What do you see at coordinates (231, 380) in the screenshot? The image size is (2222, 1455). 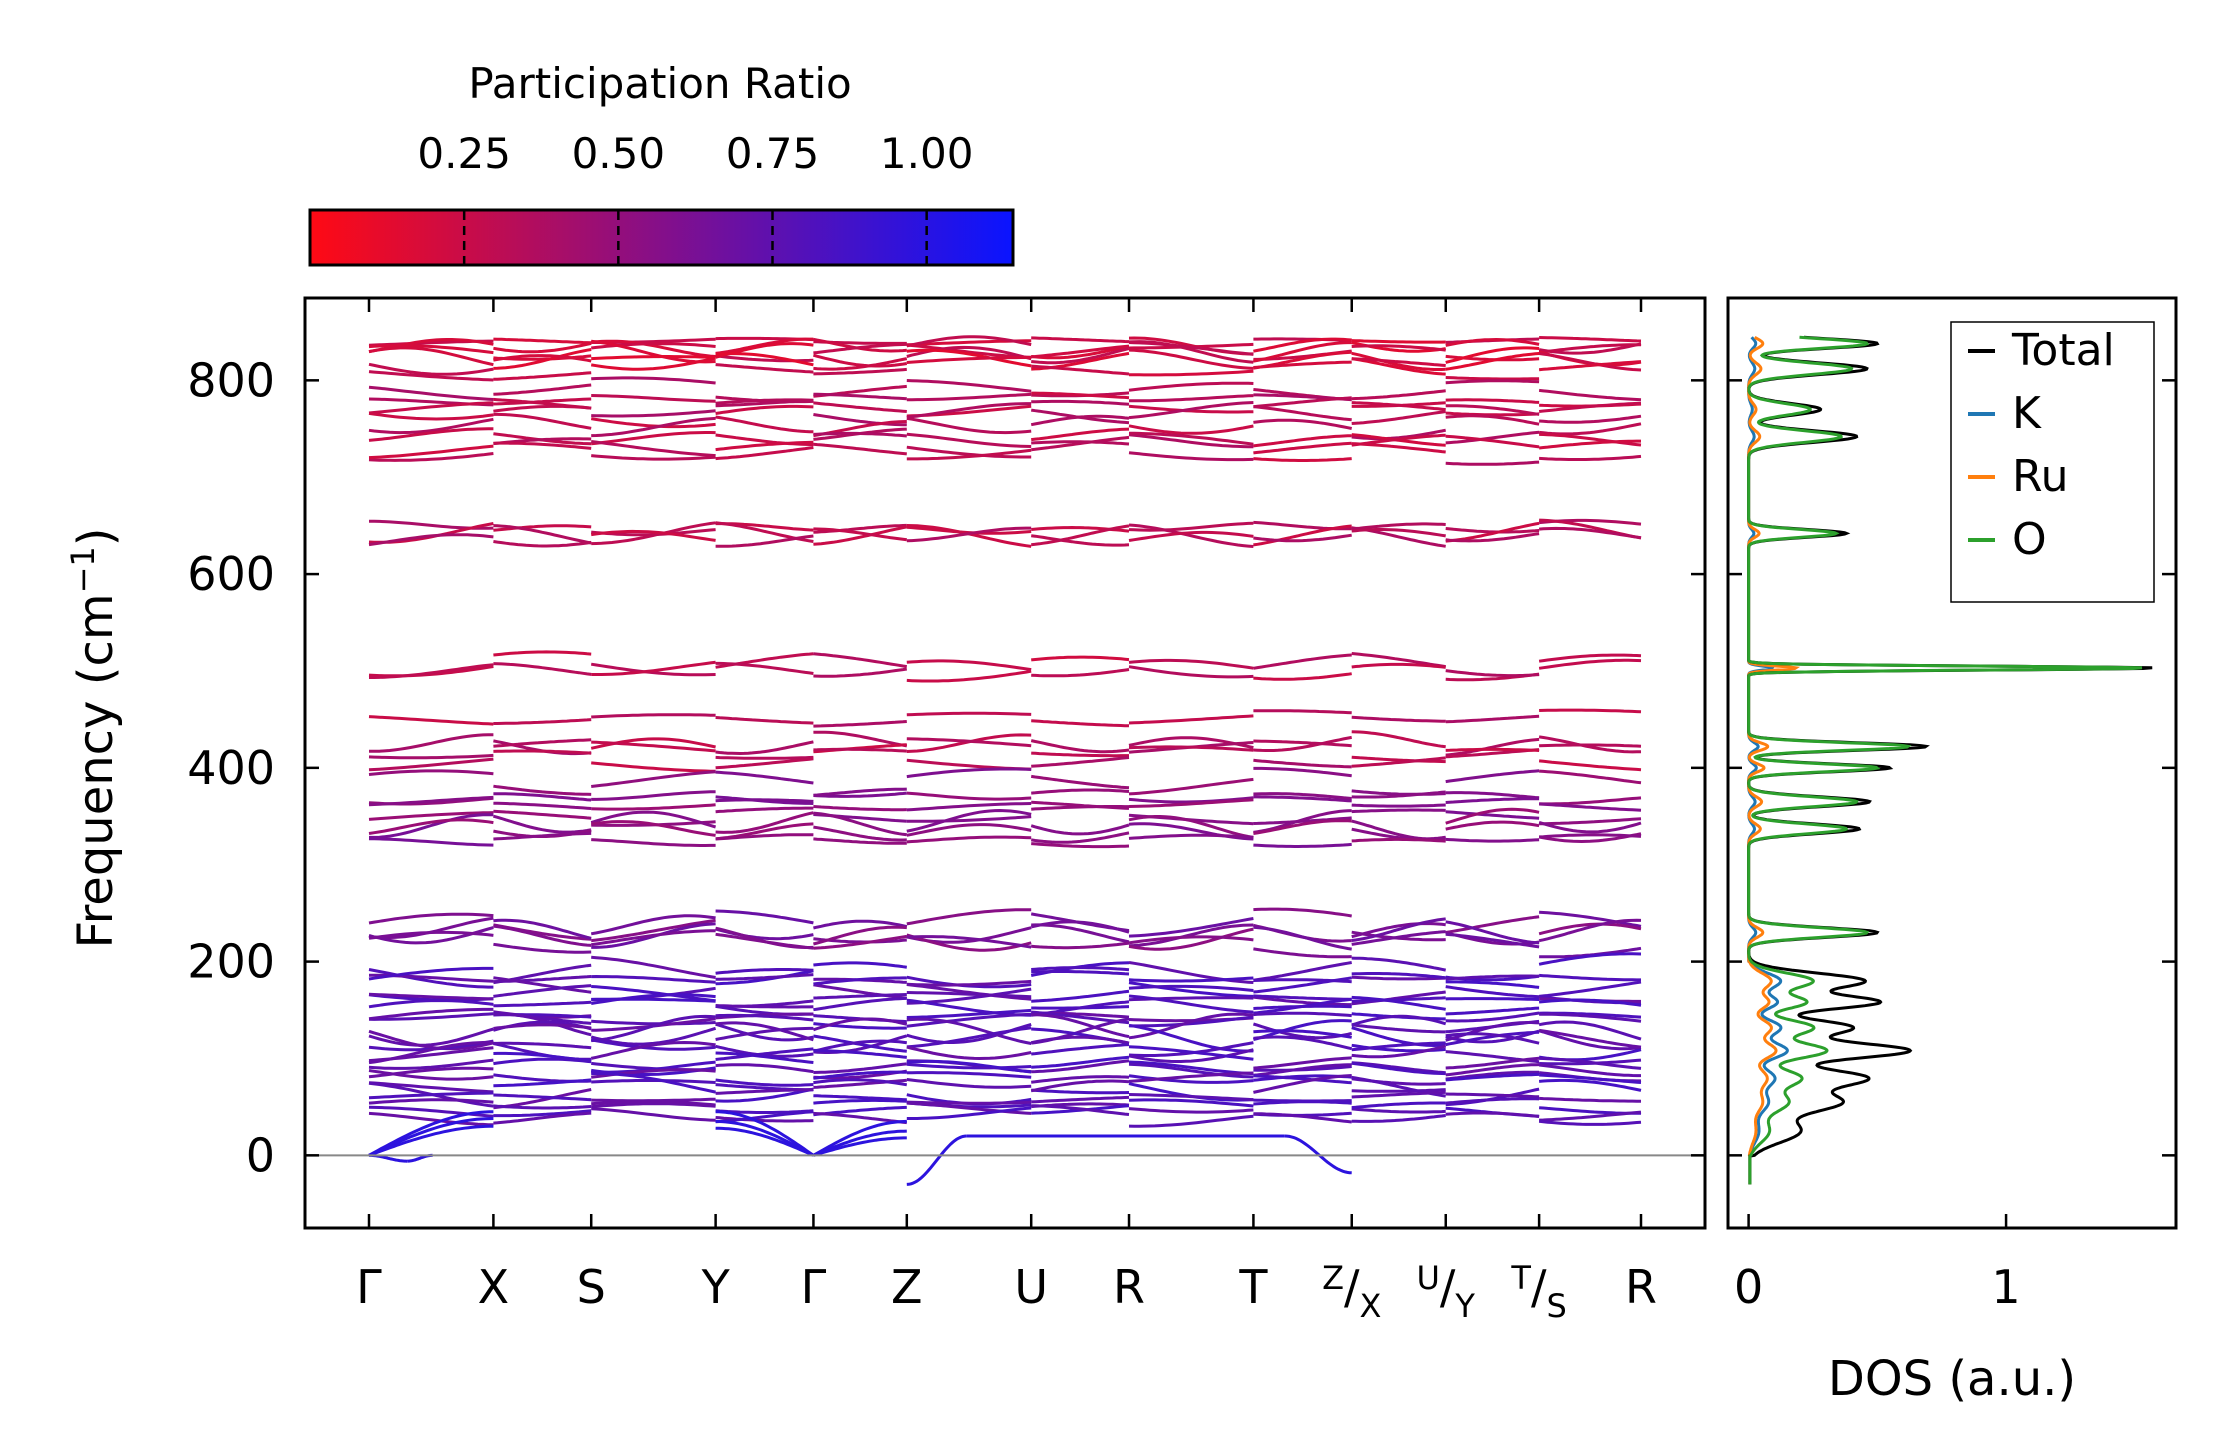 I see `band-y-tick-label: 800` at bounding box center [231, 380].